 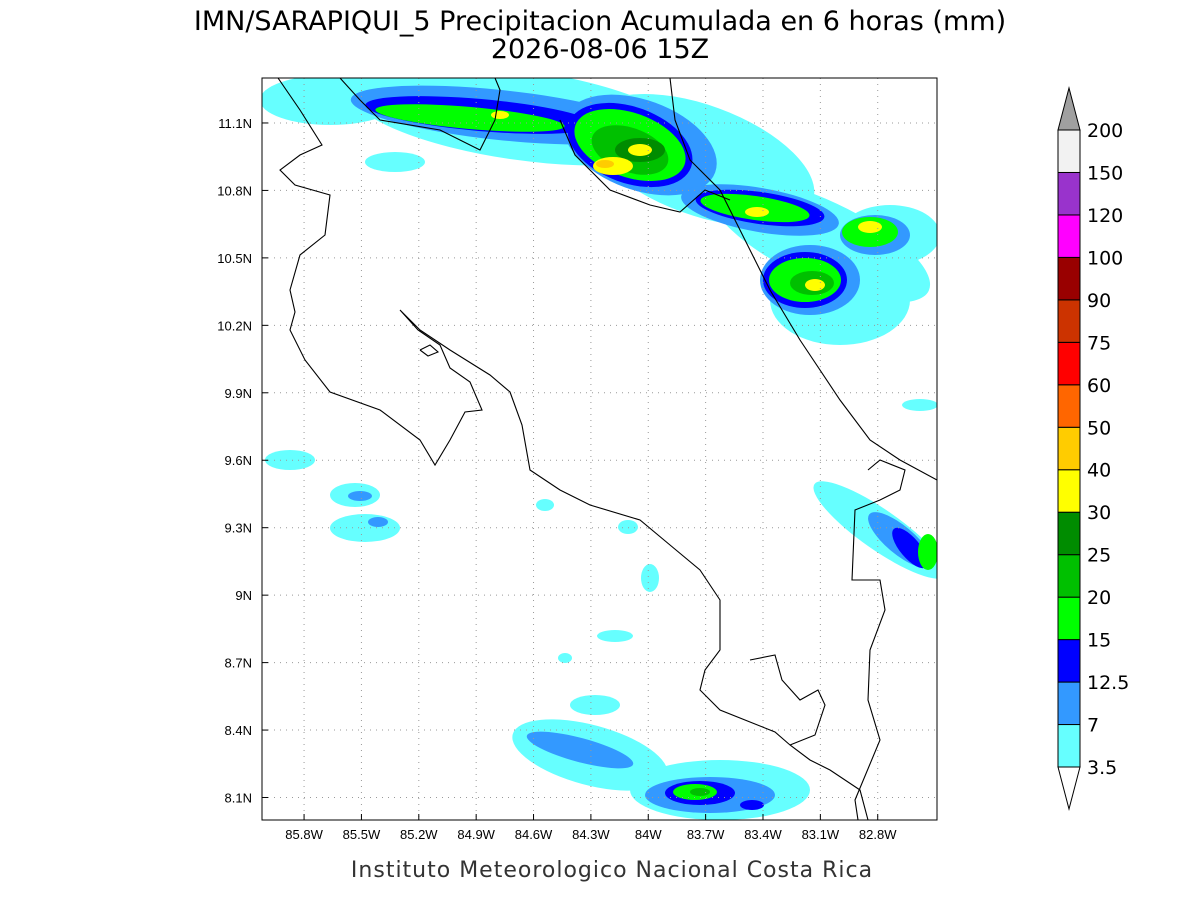 What do you see at coordinates (238, 393) in the screenshot?
I see `y-tick-label: 9.9N` at bounding box center [238, 393].